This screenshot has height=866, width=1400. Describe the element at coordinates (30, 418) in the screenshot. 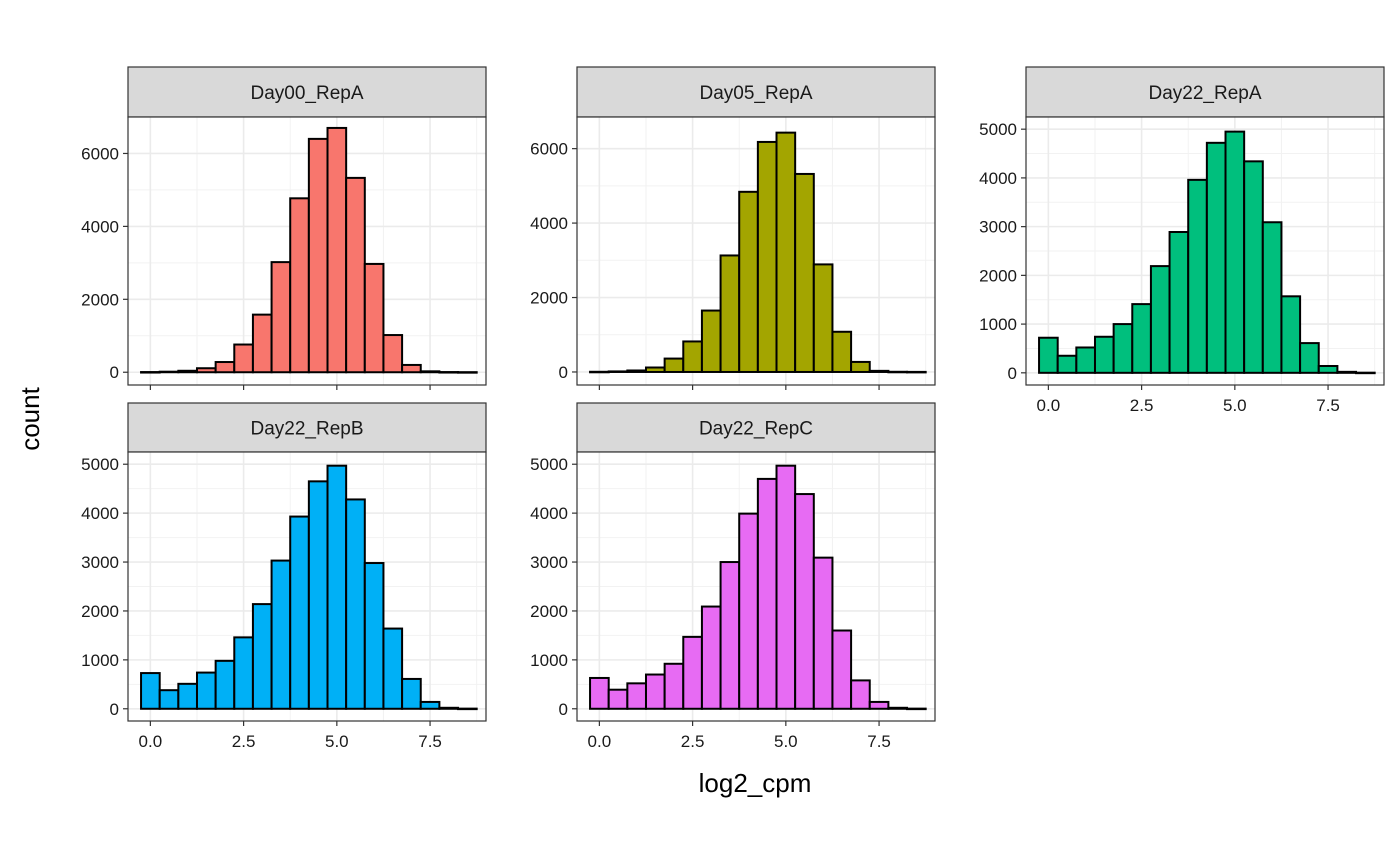

I see `y-axis-title: count` at that location.